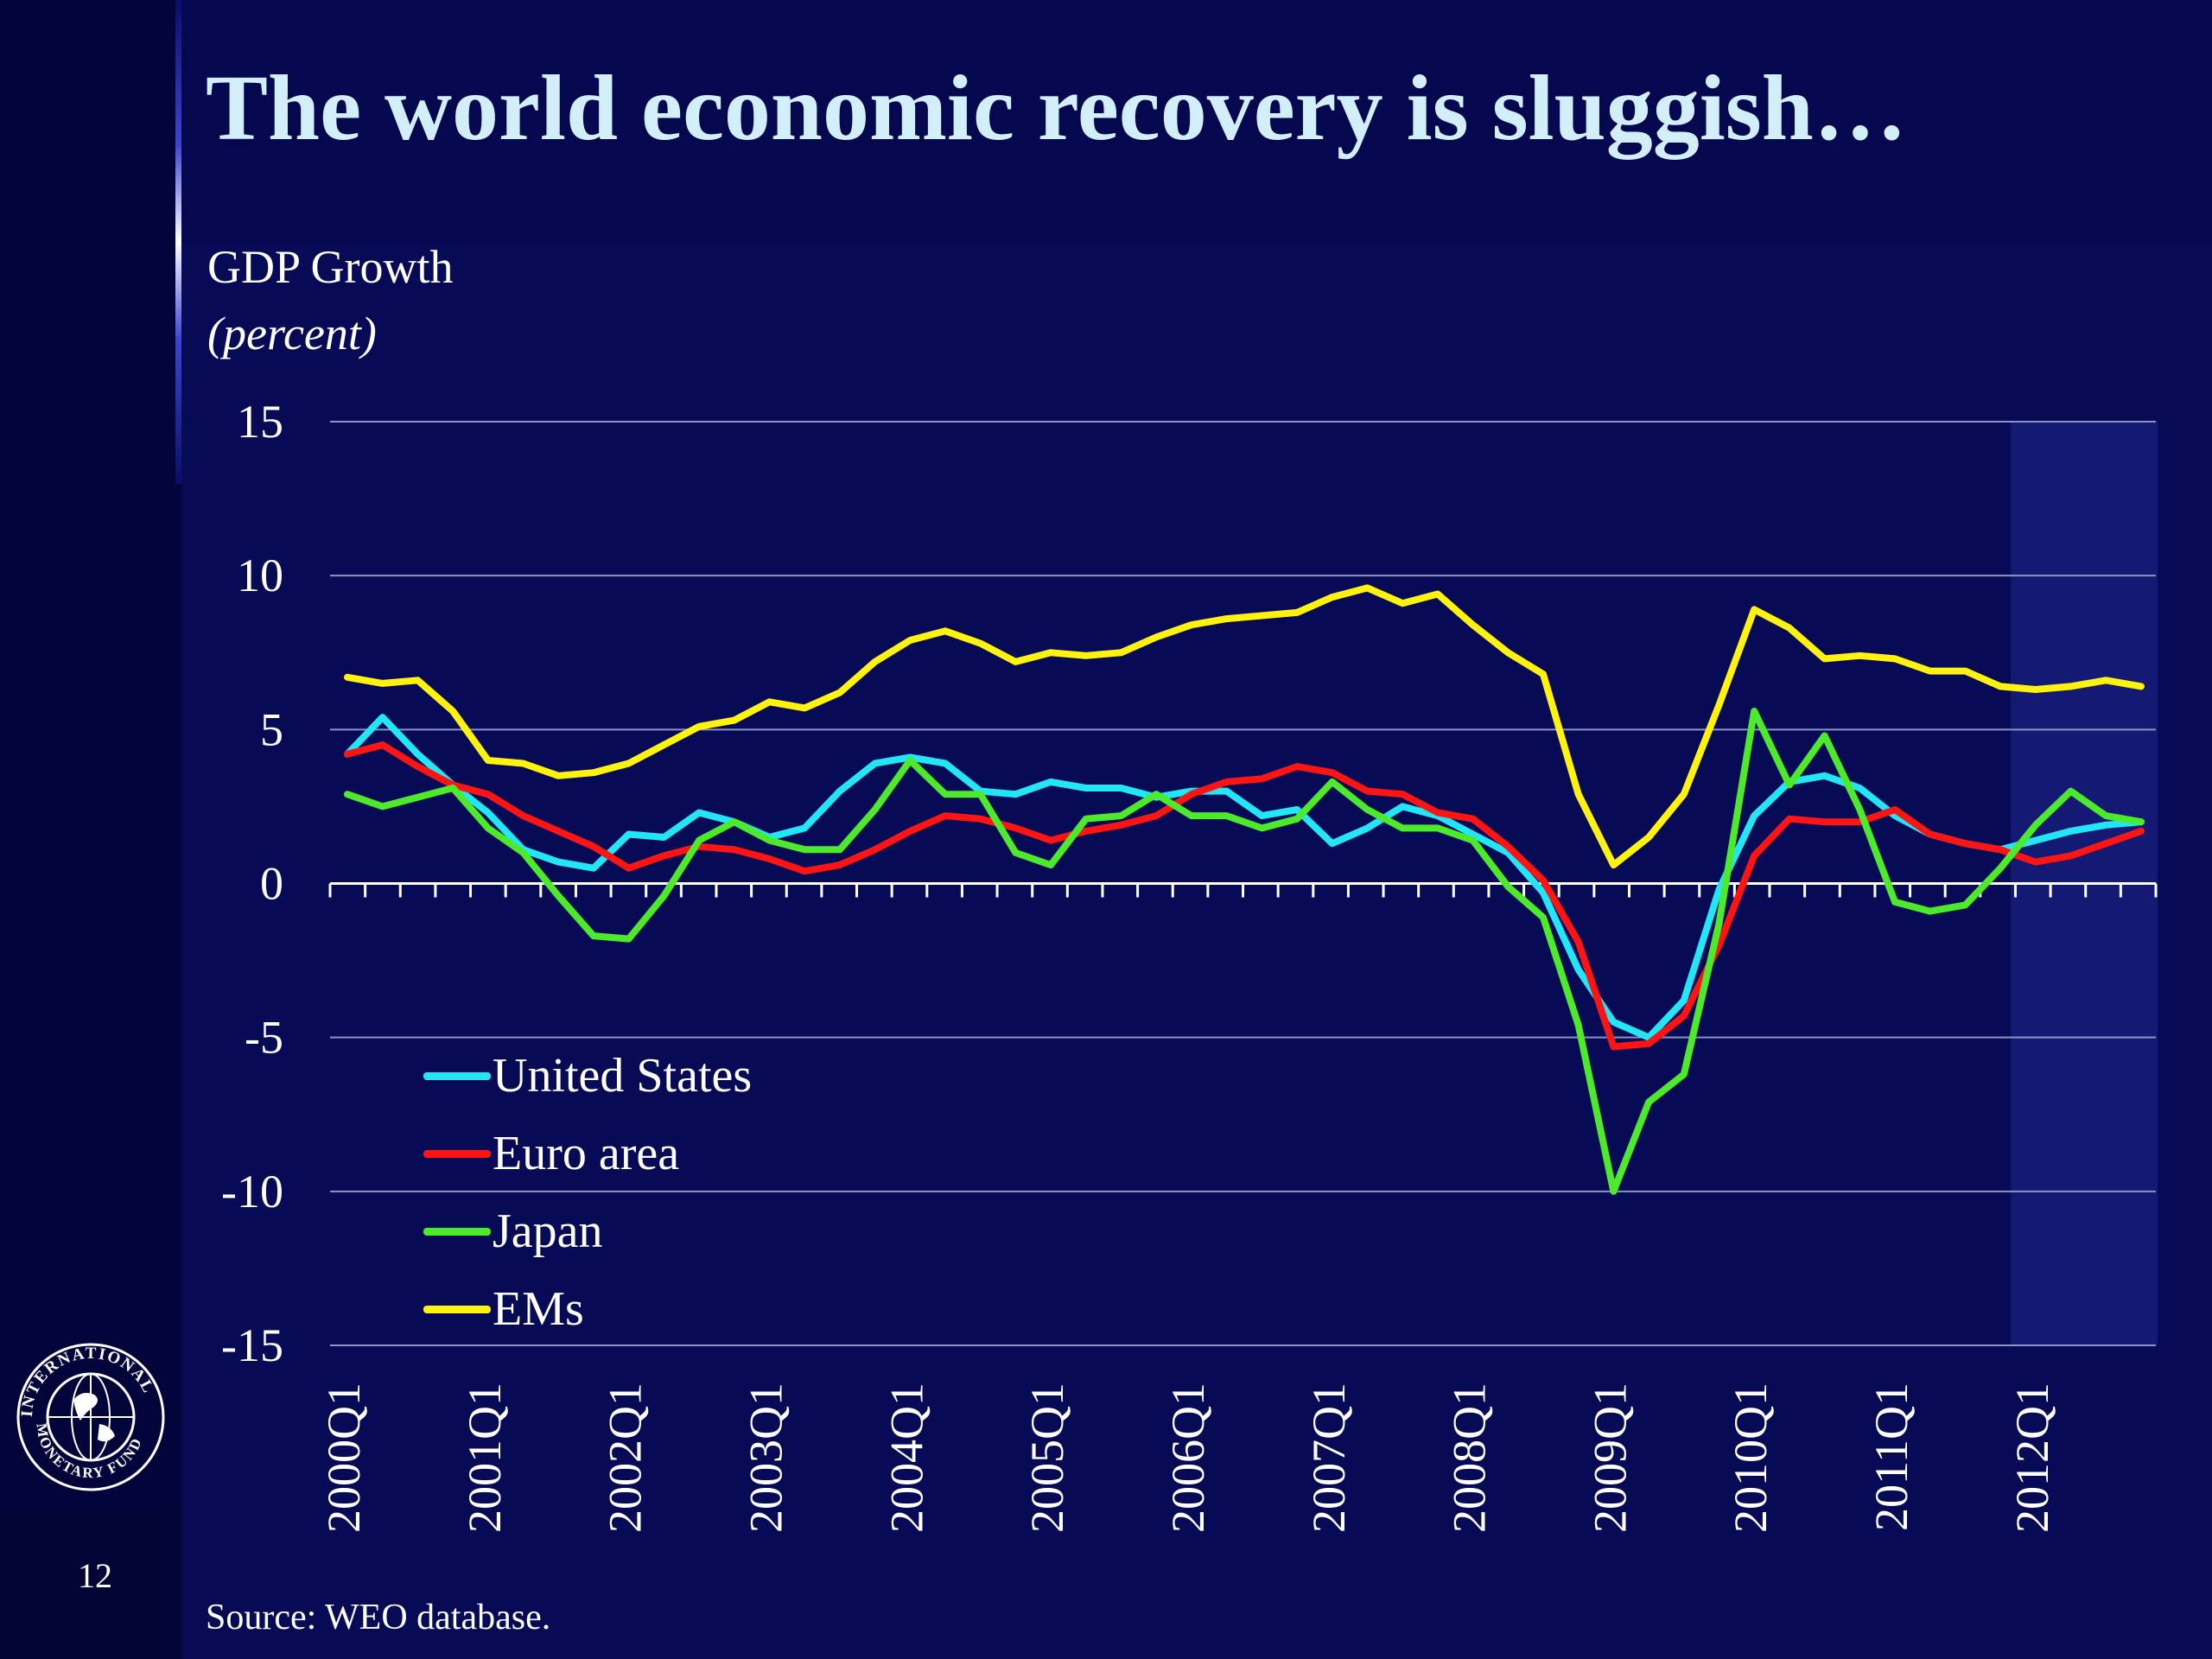 The image size is (2212, 1659). I want to click on x-tick-label: 2009Q1, so click(1610, 1457).